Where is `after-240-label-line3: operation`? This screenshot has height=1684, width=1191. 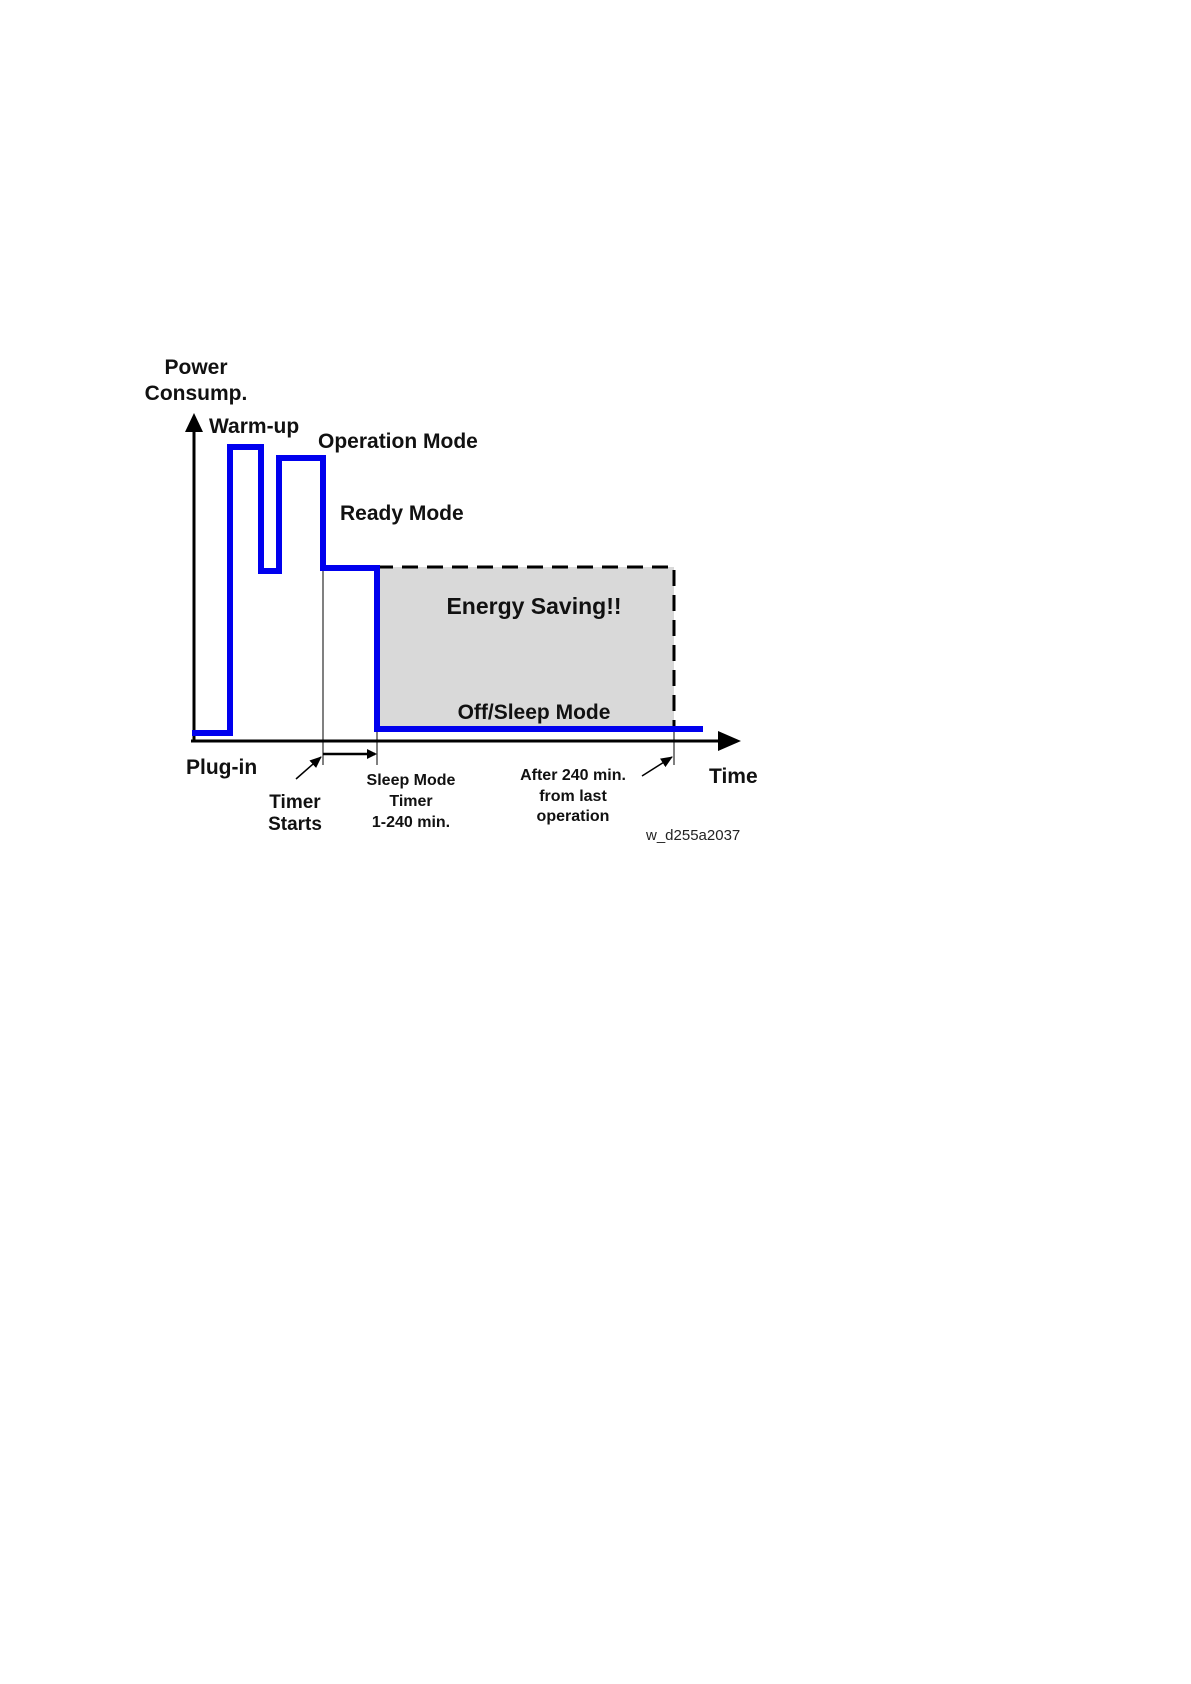 after-240-label-line3: operation is located at coordinates (573, 816).